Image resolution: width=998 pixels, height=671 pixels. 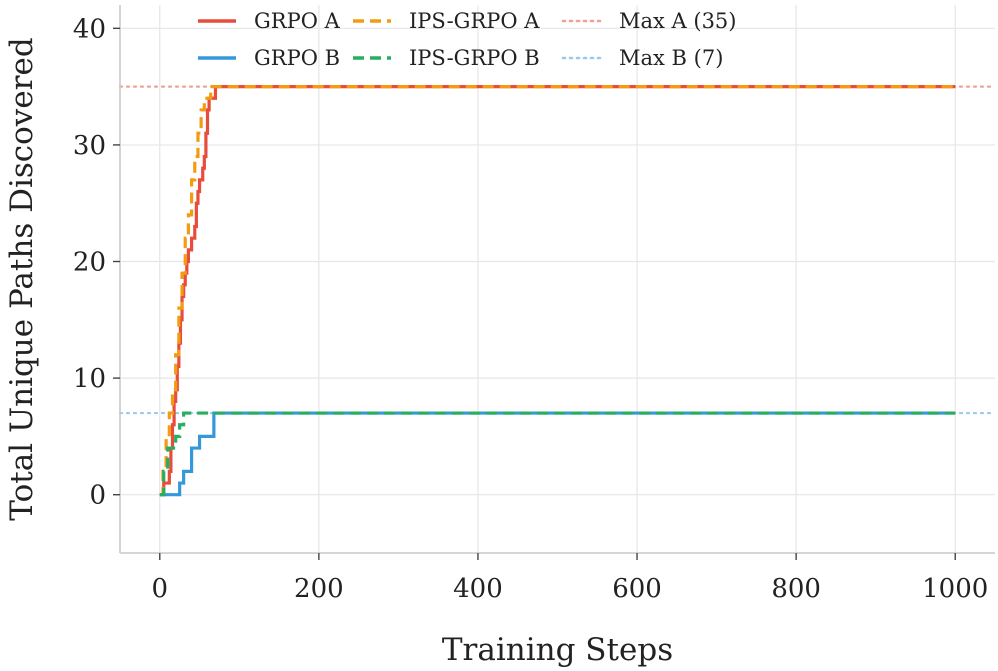 I want to click on y-tick-label: 20, so click(x=89, y=263).